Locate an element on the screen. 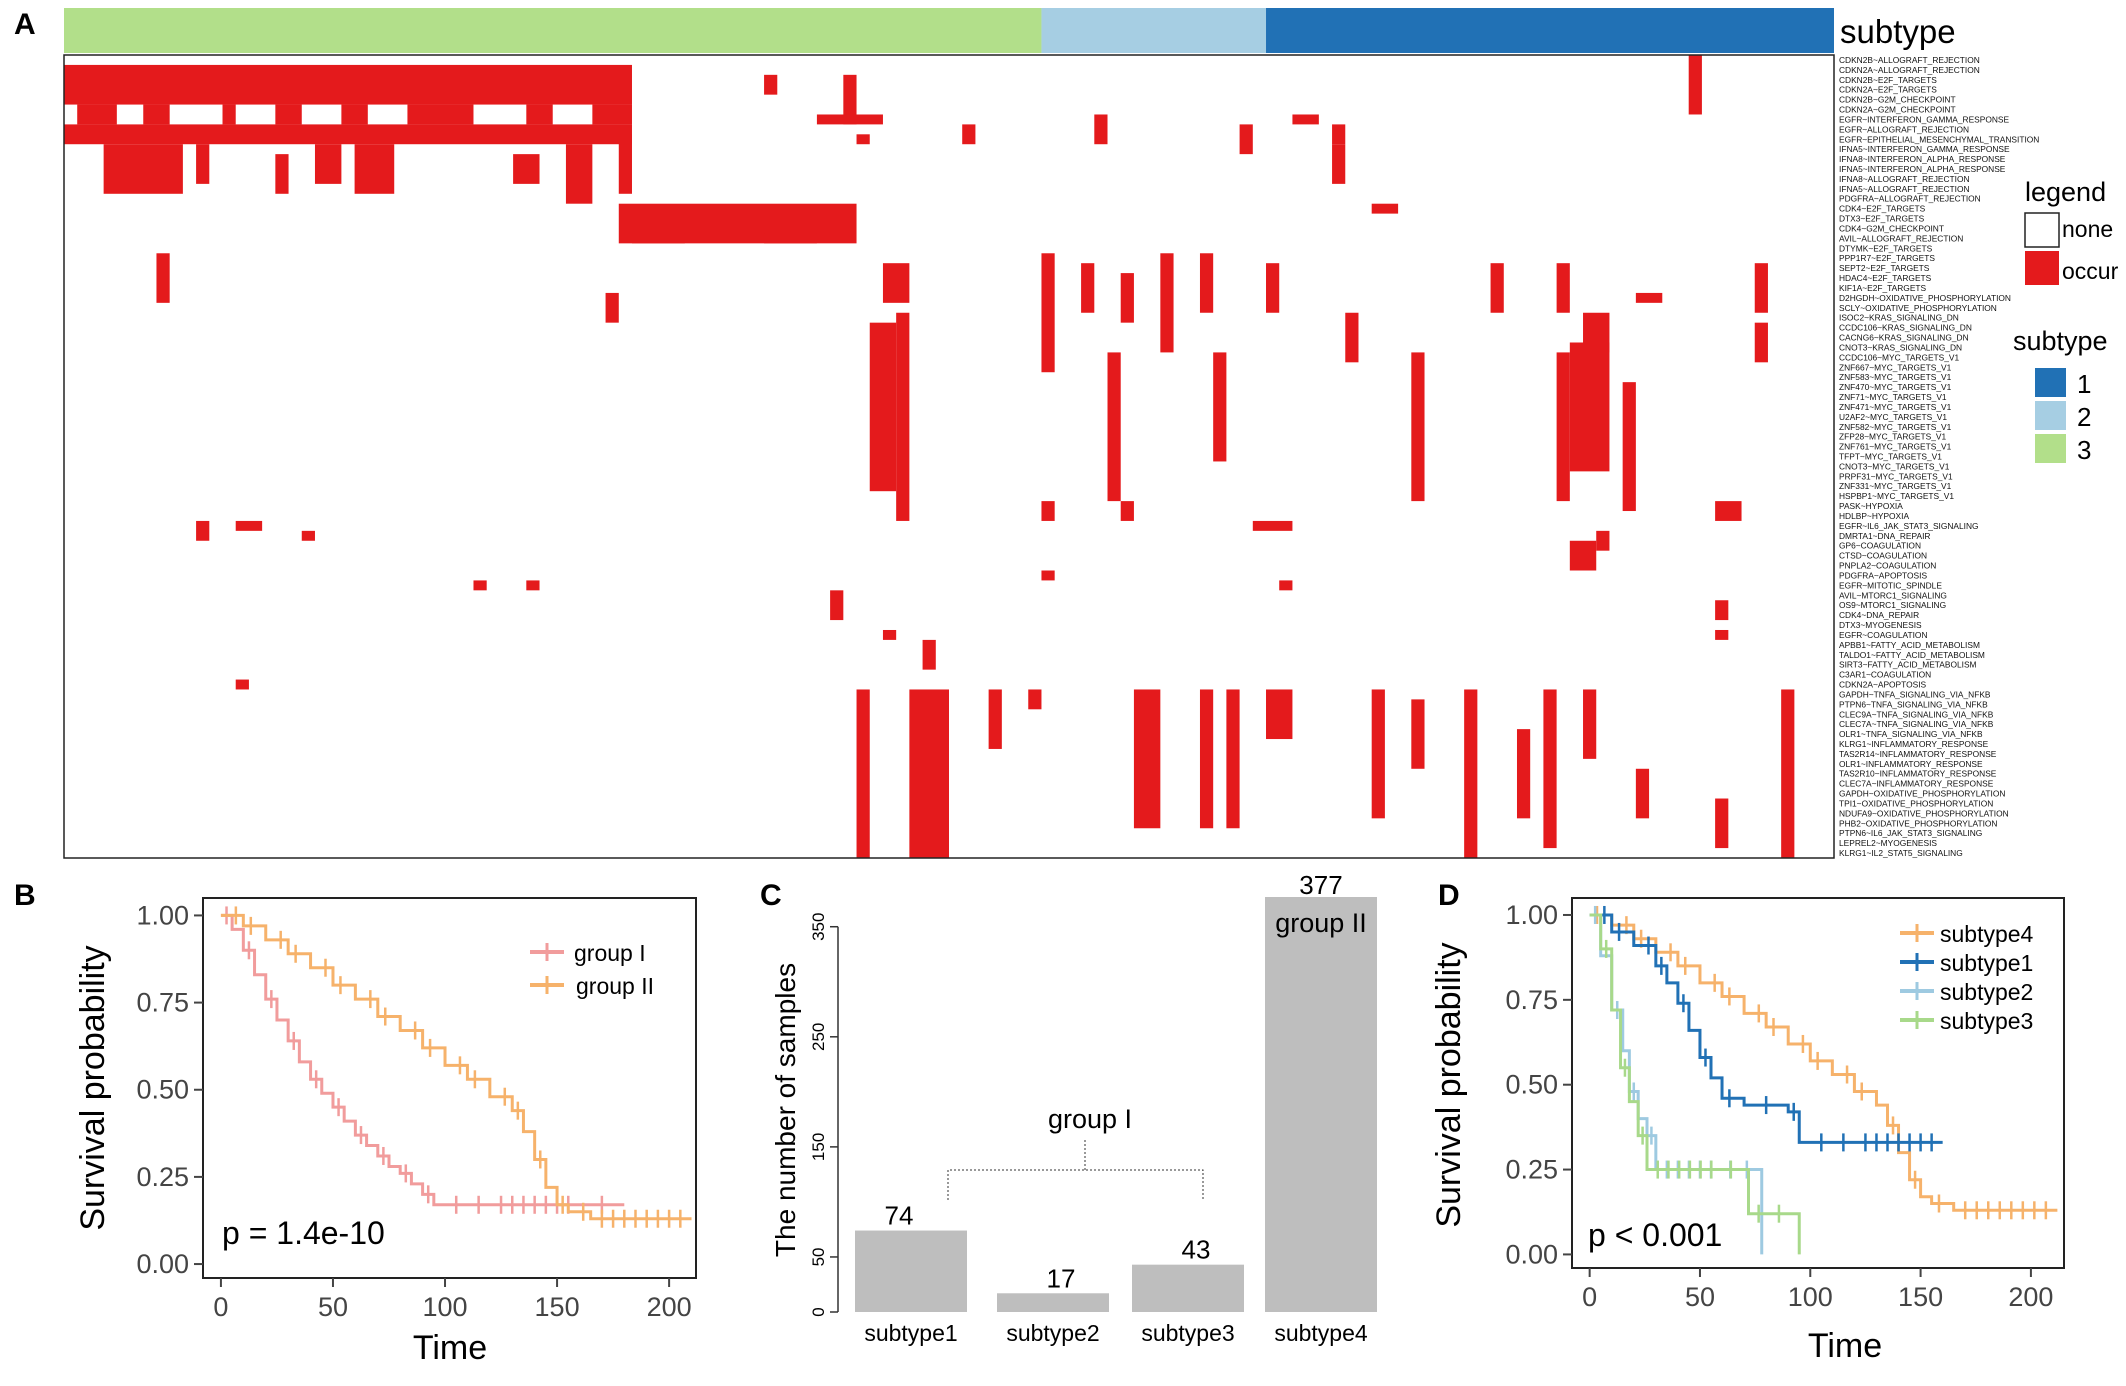 This screenshot has height=1386, width=2126. heatmap-row-label: CDKN2A~G2M_CHECKPOINT is located at coordinates (1897, 110).